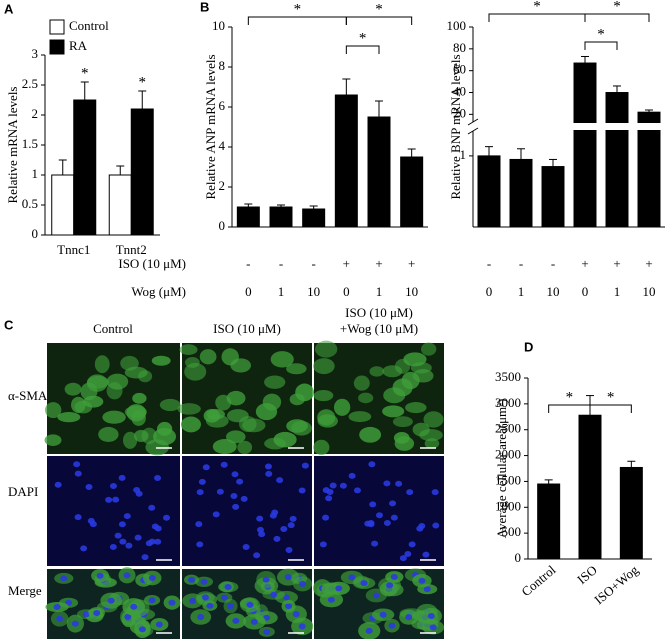 This screenshot has width=668, height=639. Describe the element at coordinates (567, 126) in the screenshot. I see `axis-break` at that location.